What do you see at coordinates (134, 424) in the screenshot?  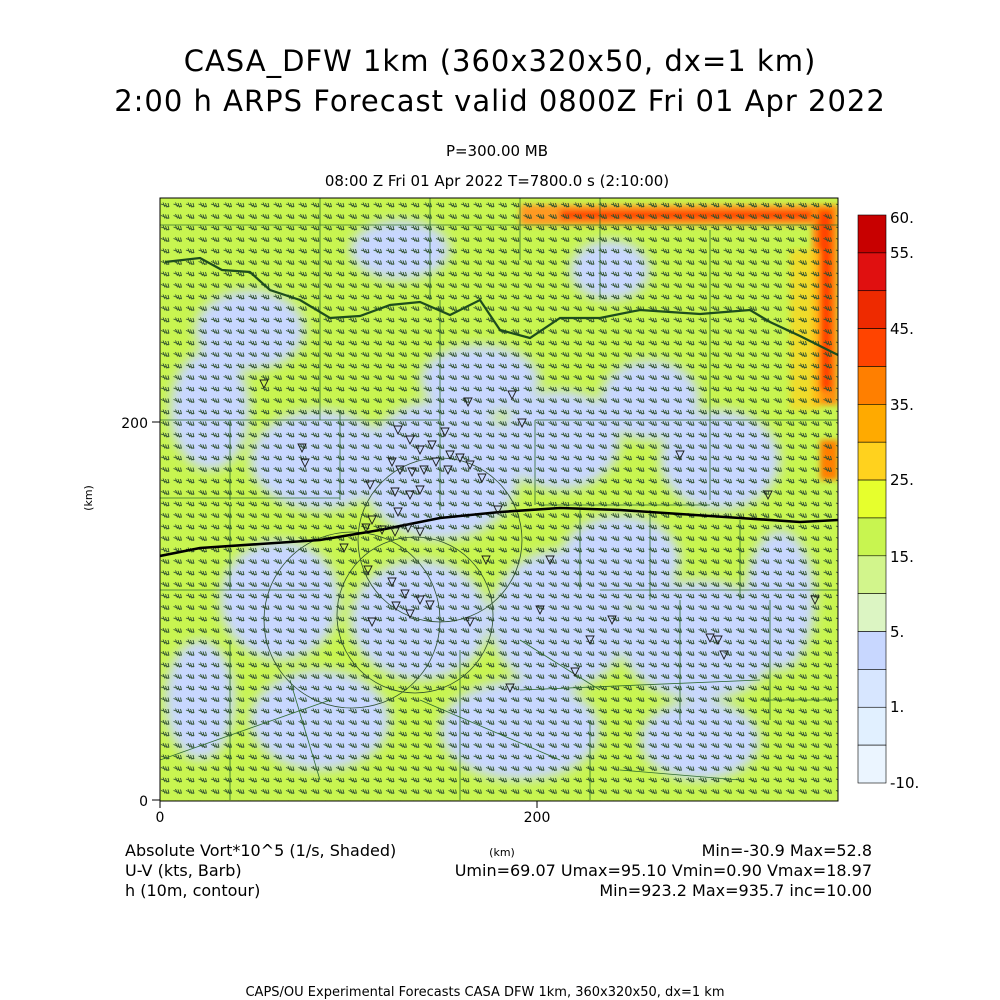 I see `y-tick-200: 200` at bounding box center [134, 424].